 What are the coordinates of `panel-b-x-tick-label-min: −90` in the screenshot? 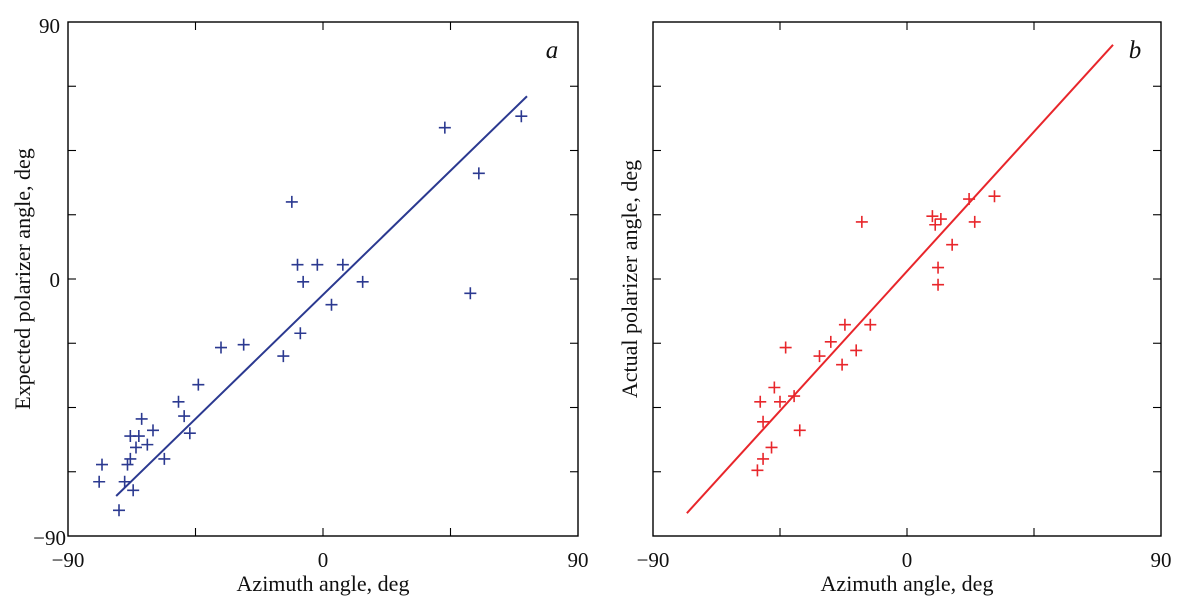 It's located at (653, 560).